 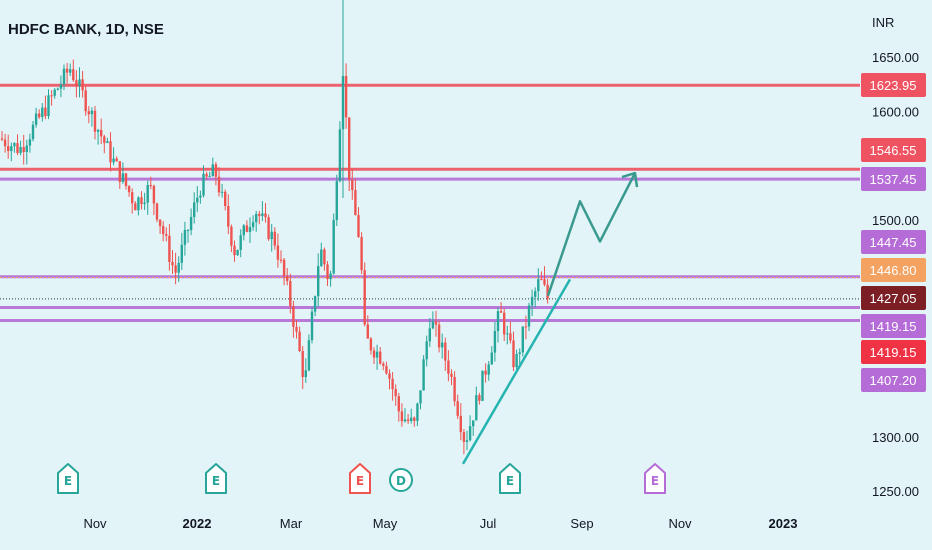 What do you see at coordinates (591, 234) in the screenshot?
I see `projection-path` at bounding box center [591, 234].